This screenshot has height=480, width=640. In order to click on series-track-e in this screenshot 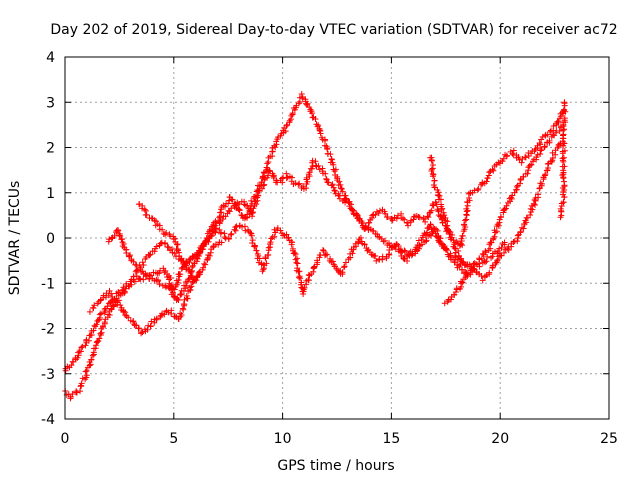, I will do `click(169, 242)`.